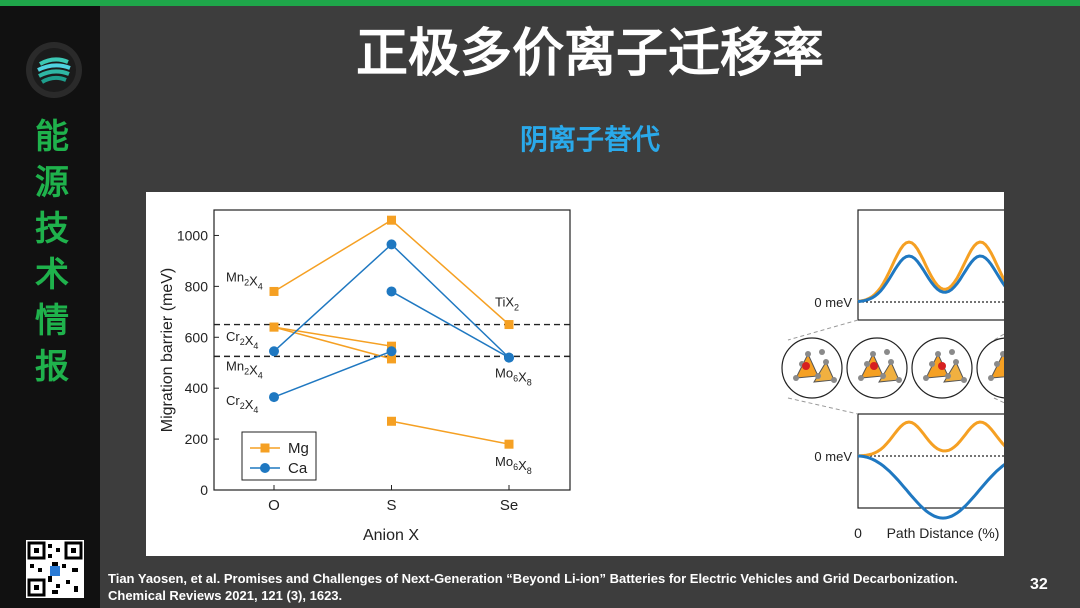 The width and height of the screenshot is (1080, 608). Describe the element at coordinates (540, 3) in the screenshot. I see `top-accent-bar` at that location.